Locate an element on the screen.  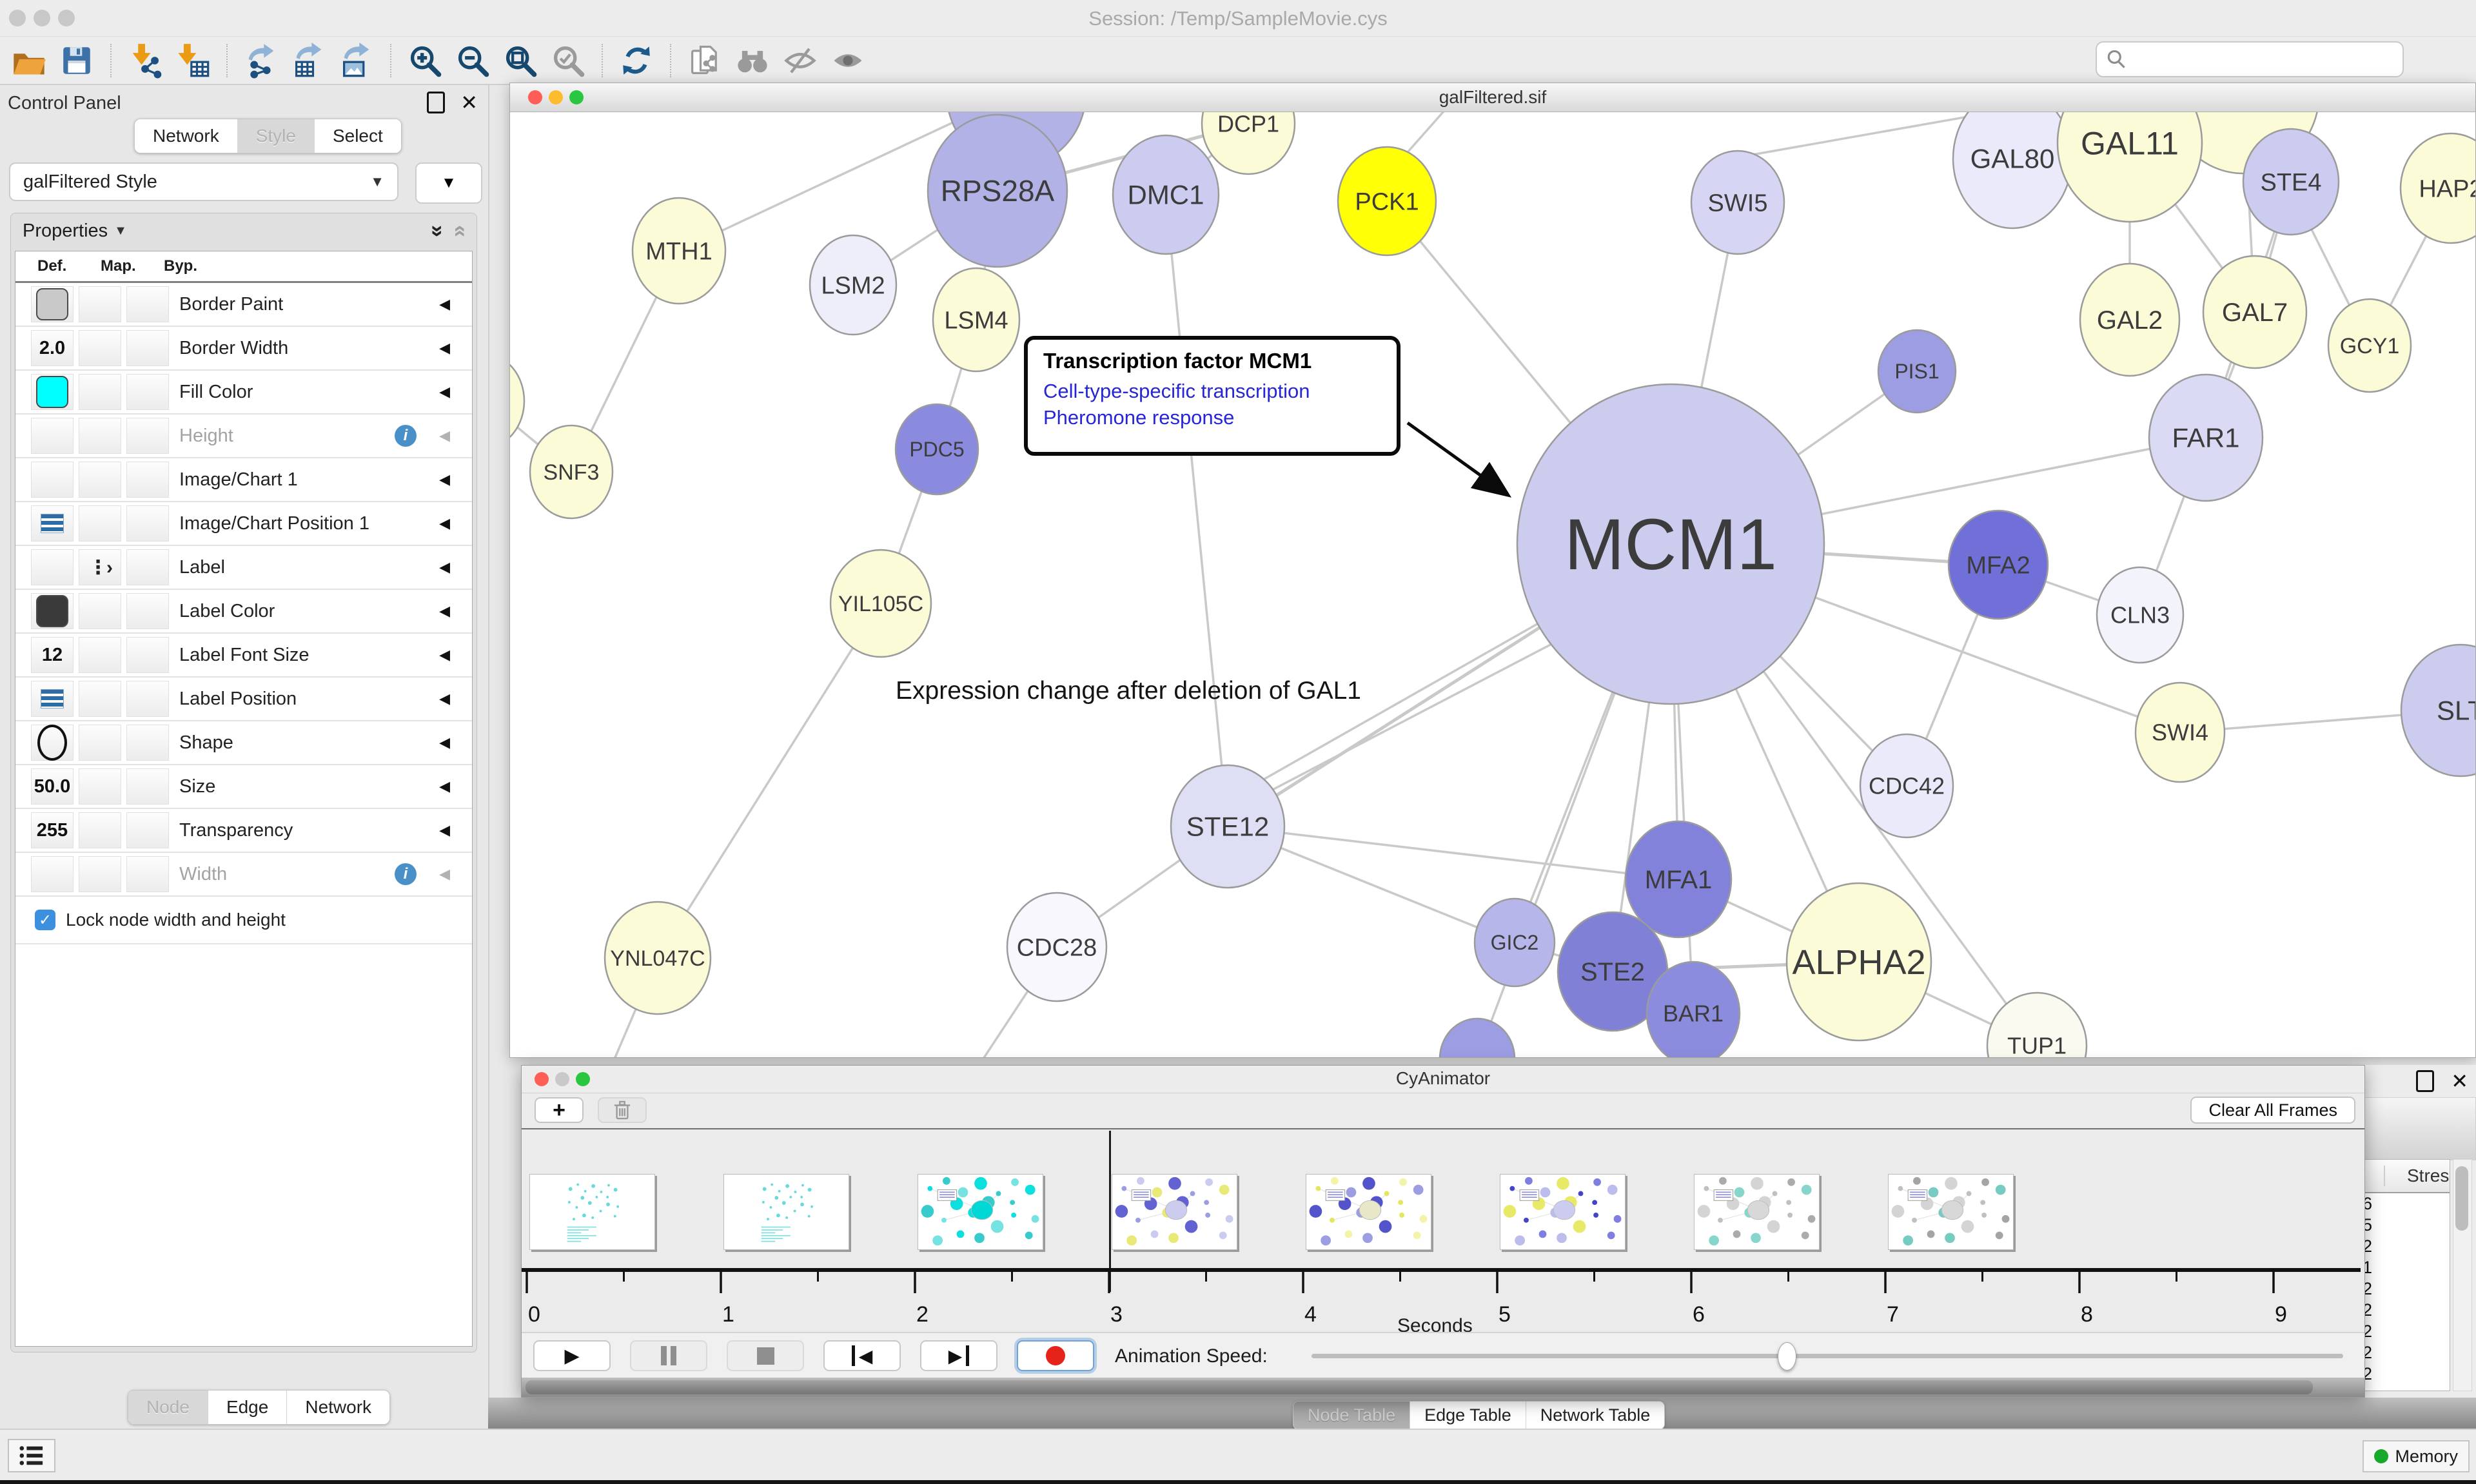
zoom-in-icon is located at coordinates (425, 60).